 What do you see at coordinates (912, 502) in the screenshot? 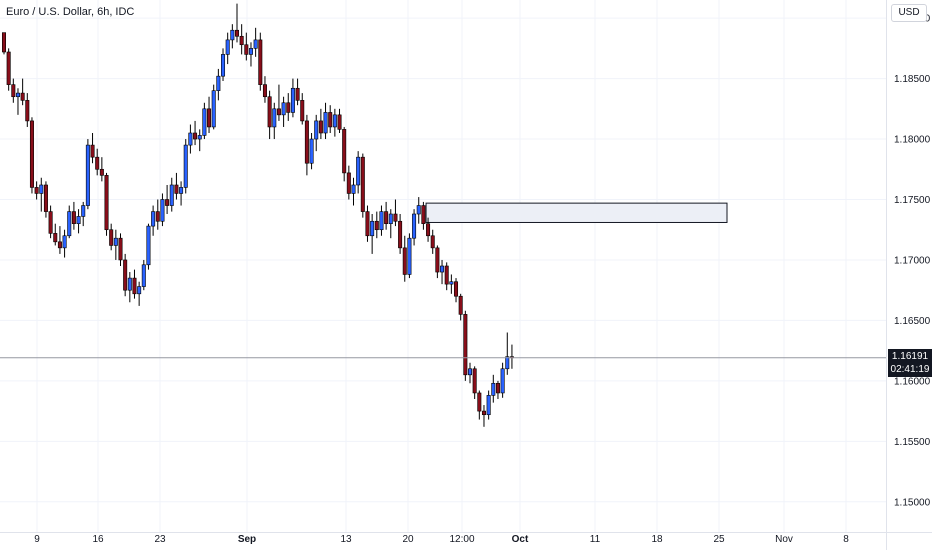
I see `y-tick-label: 1.15000` at bounding box center [912, 502].